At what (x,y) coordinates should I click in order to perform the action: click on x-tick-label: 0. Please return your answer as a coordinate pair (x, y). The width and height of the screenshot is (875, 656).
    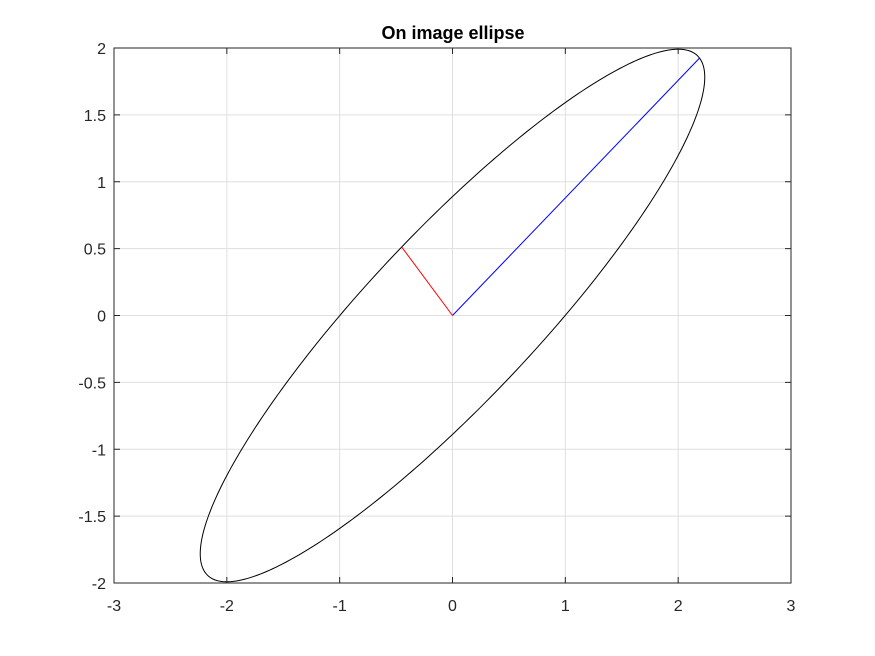
    Looking at the image, I should click on (452, 606).